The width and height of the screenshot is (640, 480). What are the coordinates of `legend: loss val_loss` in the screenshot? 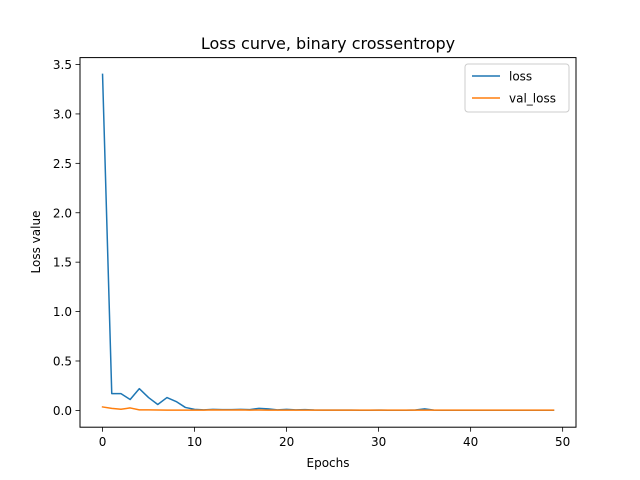 It's located at (517, 88).